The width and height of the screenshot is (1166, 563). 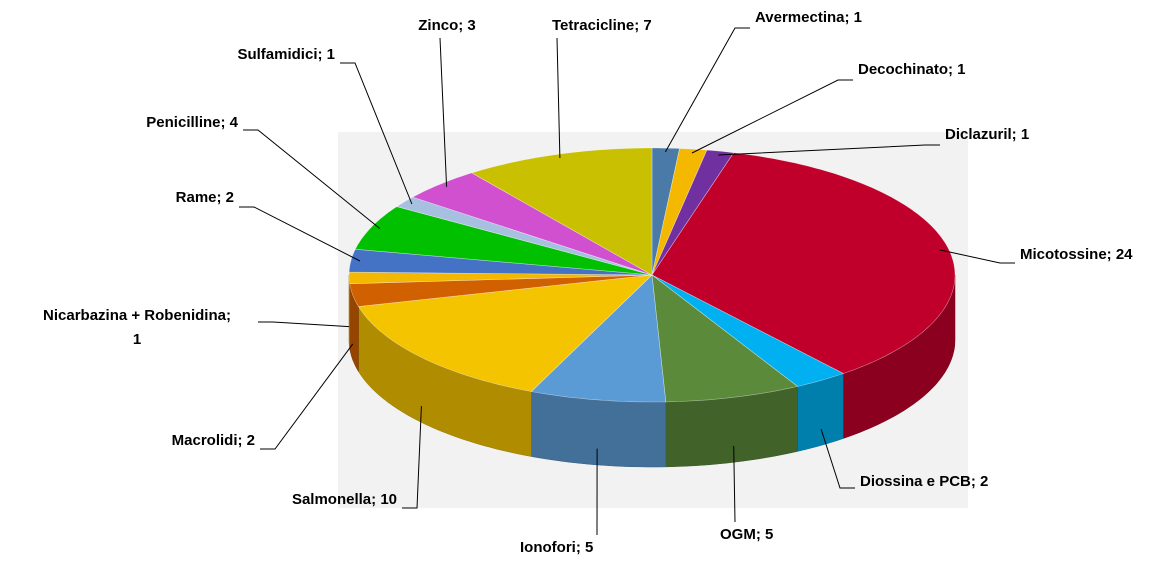 I want to click on data-label: 1, so click(x=137, y=339).